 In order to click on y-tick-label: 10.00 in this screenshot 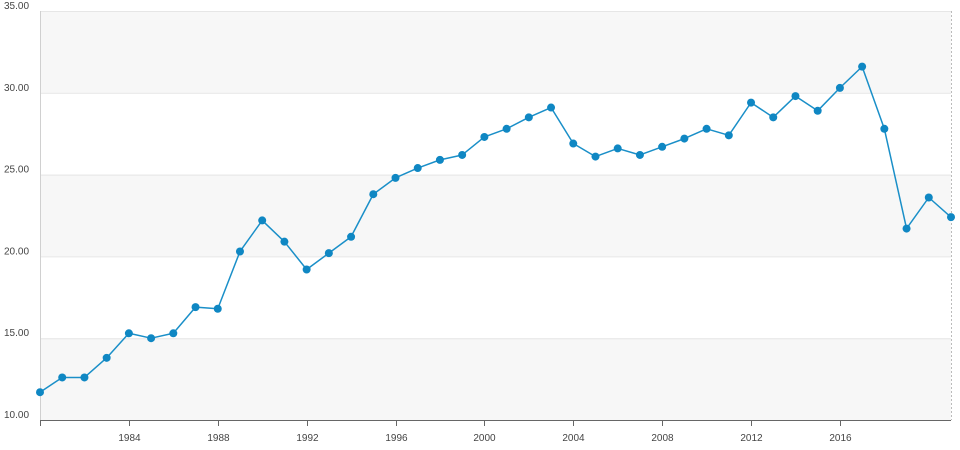, I will do `click(16, 415)`.